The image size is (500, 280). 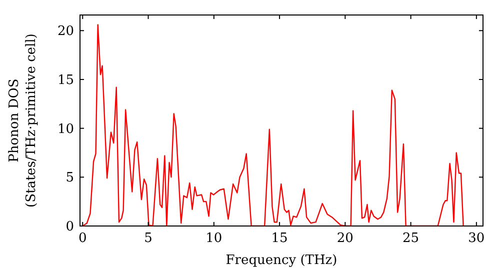 What do you see at coordinates (70, 227) in the screenshot?
I see `y-tick-label: 0` at bounding box center [70, 227].